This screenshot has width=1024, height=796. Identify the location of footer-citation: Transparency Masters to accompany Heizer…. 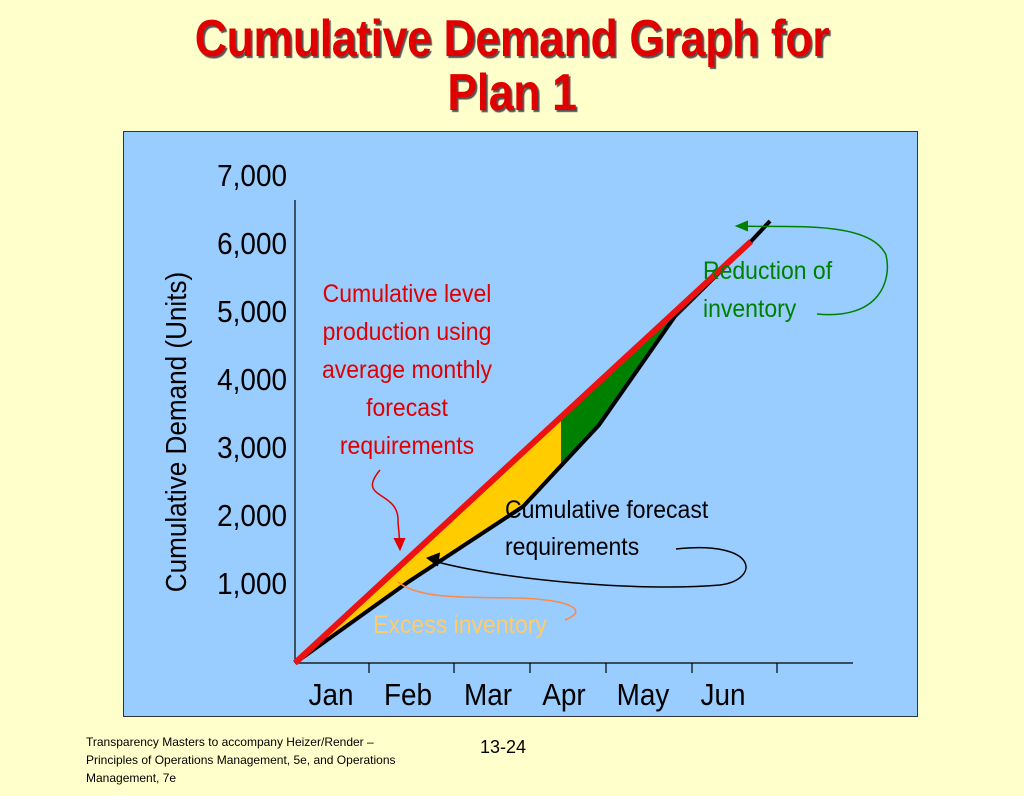
(241, 760).